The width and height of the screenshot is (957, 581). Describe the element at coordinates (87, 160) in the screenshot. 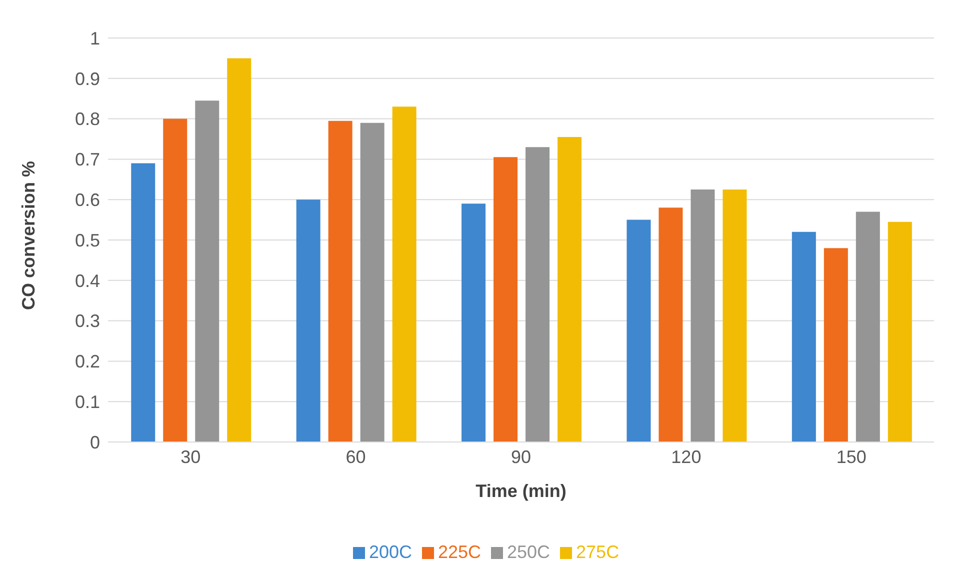

I see `y-tick-label: 0.7` at that location.